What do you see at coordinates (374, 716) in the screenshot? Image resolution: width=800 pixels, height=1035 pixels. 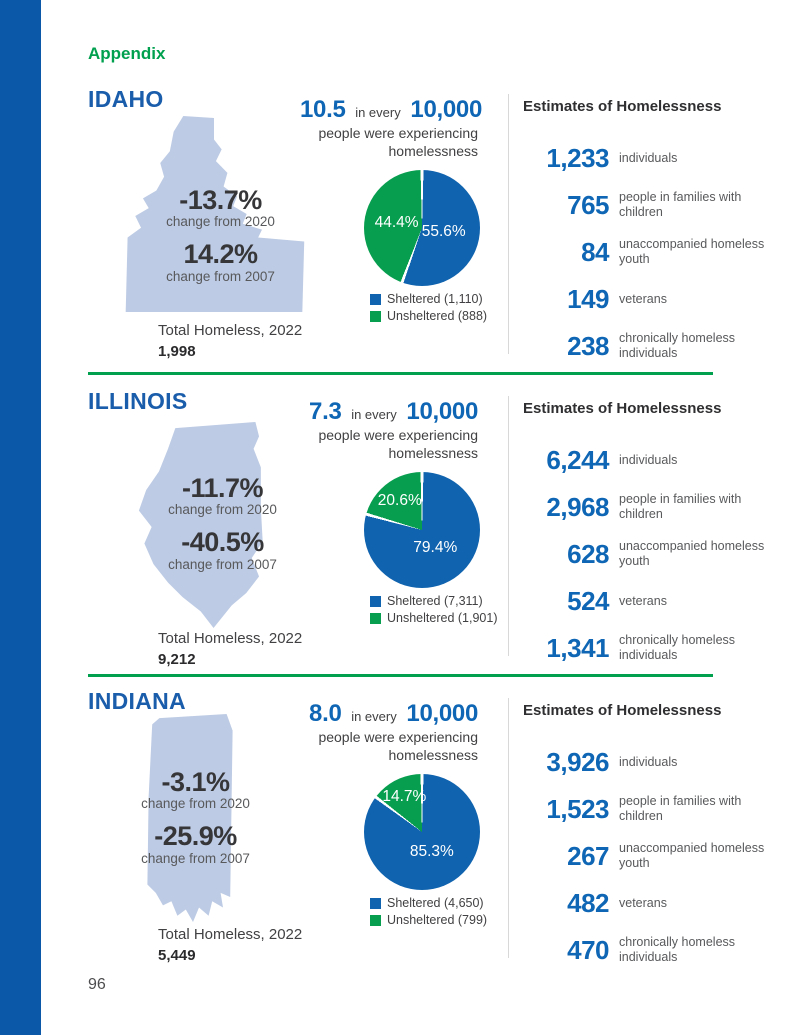 I see `rate-in-every-text: in every` at bounding box center [374, 716].